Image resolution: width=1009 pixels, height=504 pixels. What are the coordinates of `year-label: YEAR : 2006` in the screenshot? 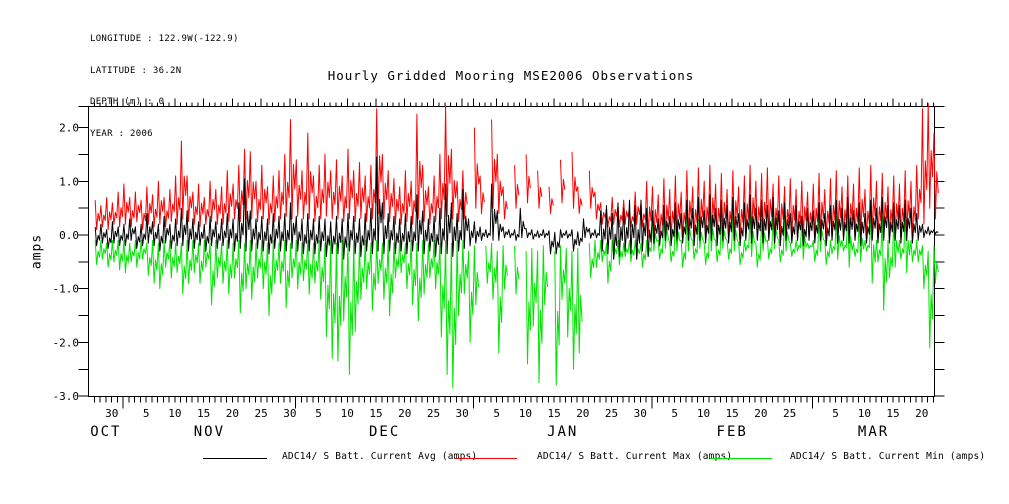 It's located at (121, 133).